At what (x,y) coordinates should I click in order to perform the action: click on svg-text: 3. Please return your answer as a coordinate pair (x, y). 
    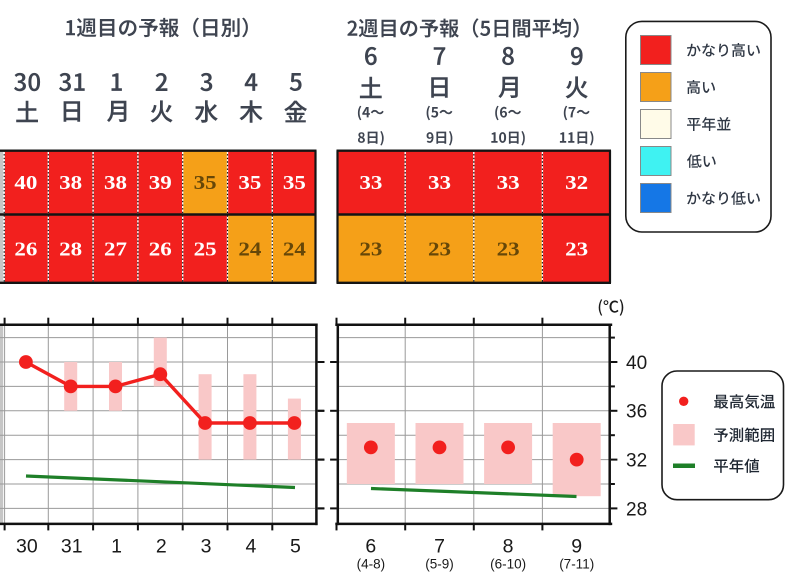
    Looking at the image, I should click on (206, 547).